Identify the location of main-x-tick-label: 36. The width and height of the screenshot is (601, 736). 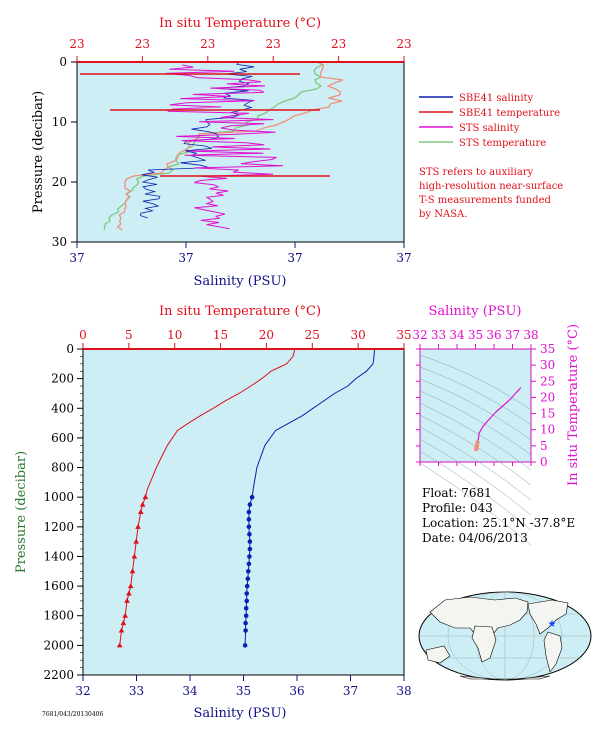
(296, 691).